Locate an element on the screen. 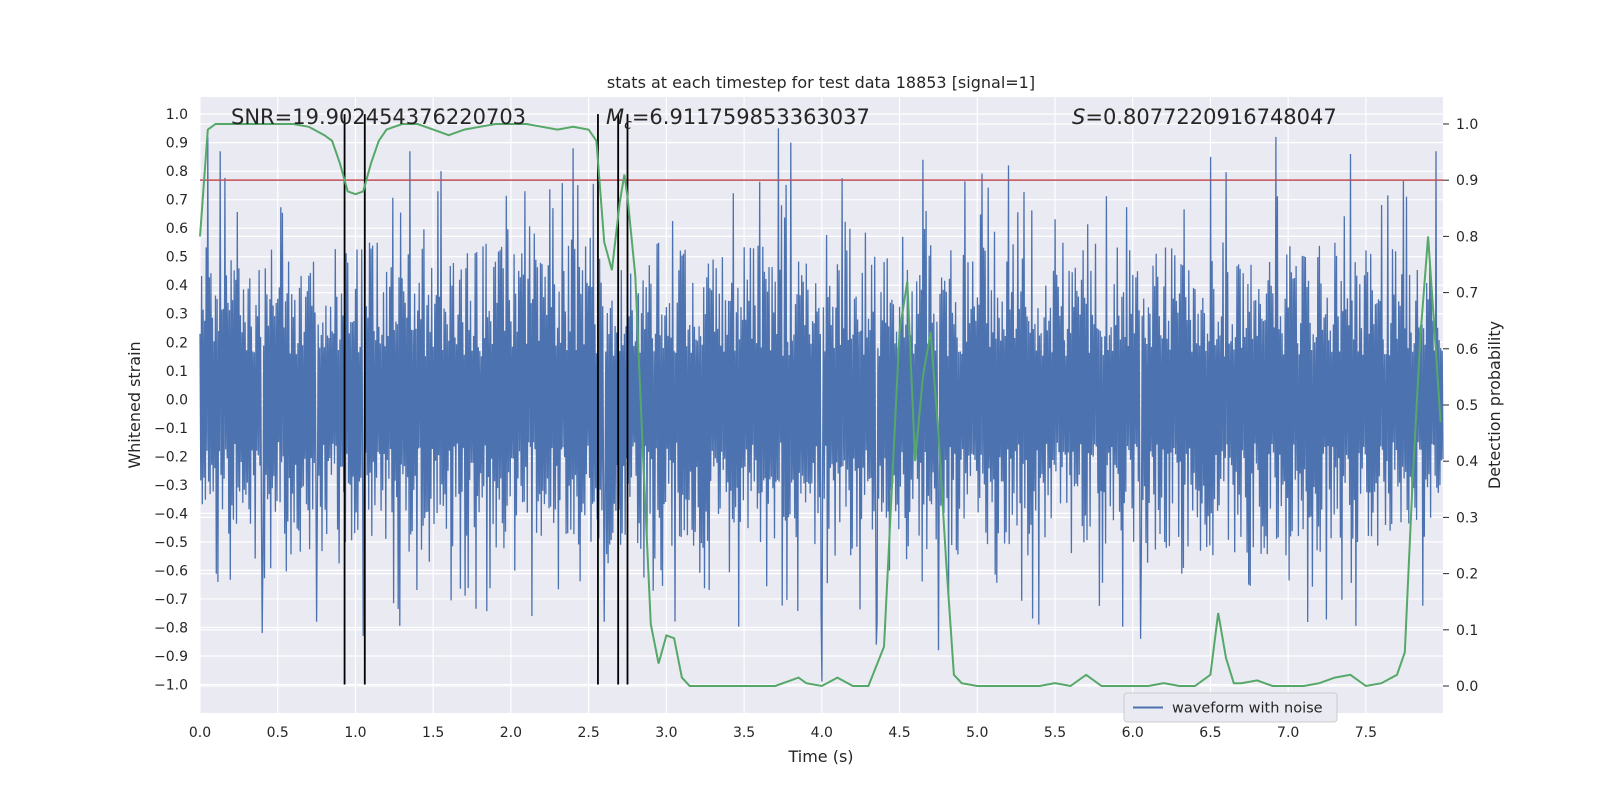 This screenshot has width=1600, height=800. s-value: =0.8077220916748047 is located at coordinates (1210, 117).